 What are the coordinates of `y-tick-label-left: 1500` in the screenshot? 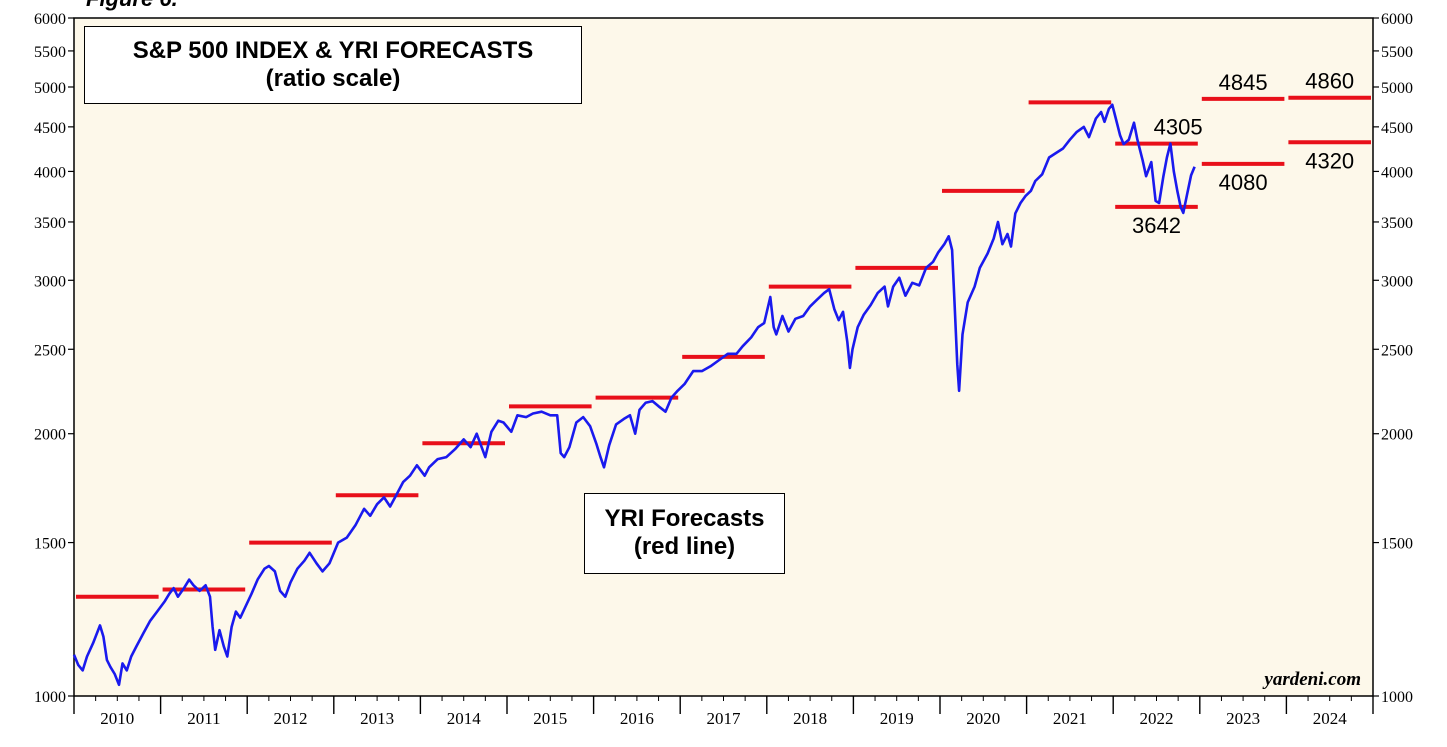 It's located at (50, 544).